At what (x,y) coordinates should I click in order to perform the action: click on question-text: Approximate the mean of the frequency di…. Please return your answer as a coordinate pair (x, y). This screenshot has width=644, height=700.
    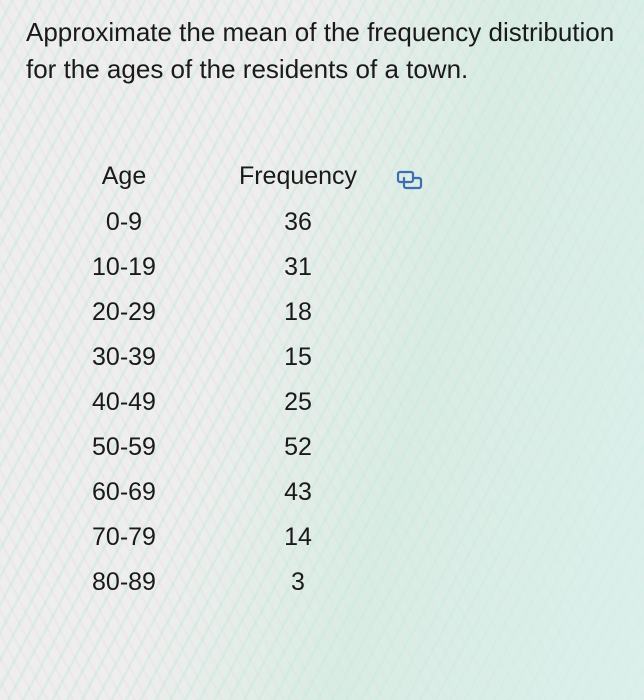
    Looking at the image, I should click on (320, 50).